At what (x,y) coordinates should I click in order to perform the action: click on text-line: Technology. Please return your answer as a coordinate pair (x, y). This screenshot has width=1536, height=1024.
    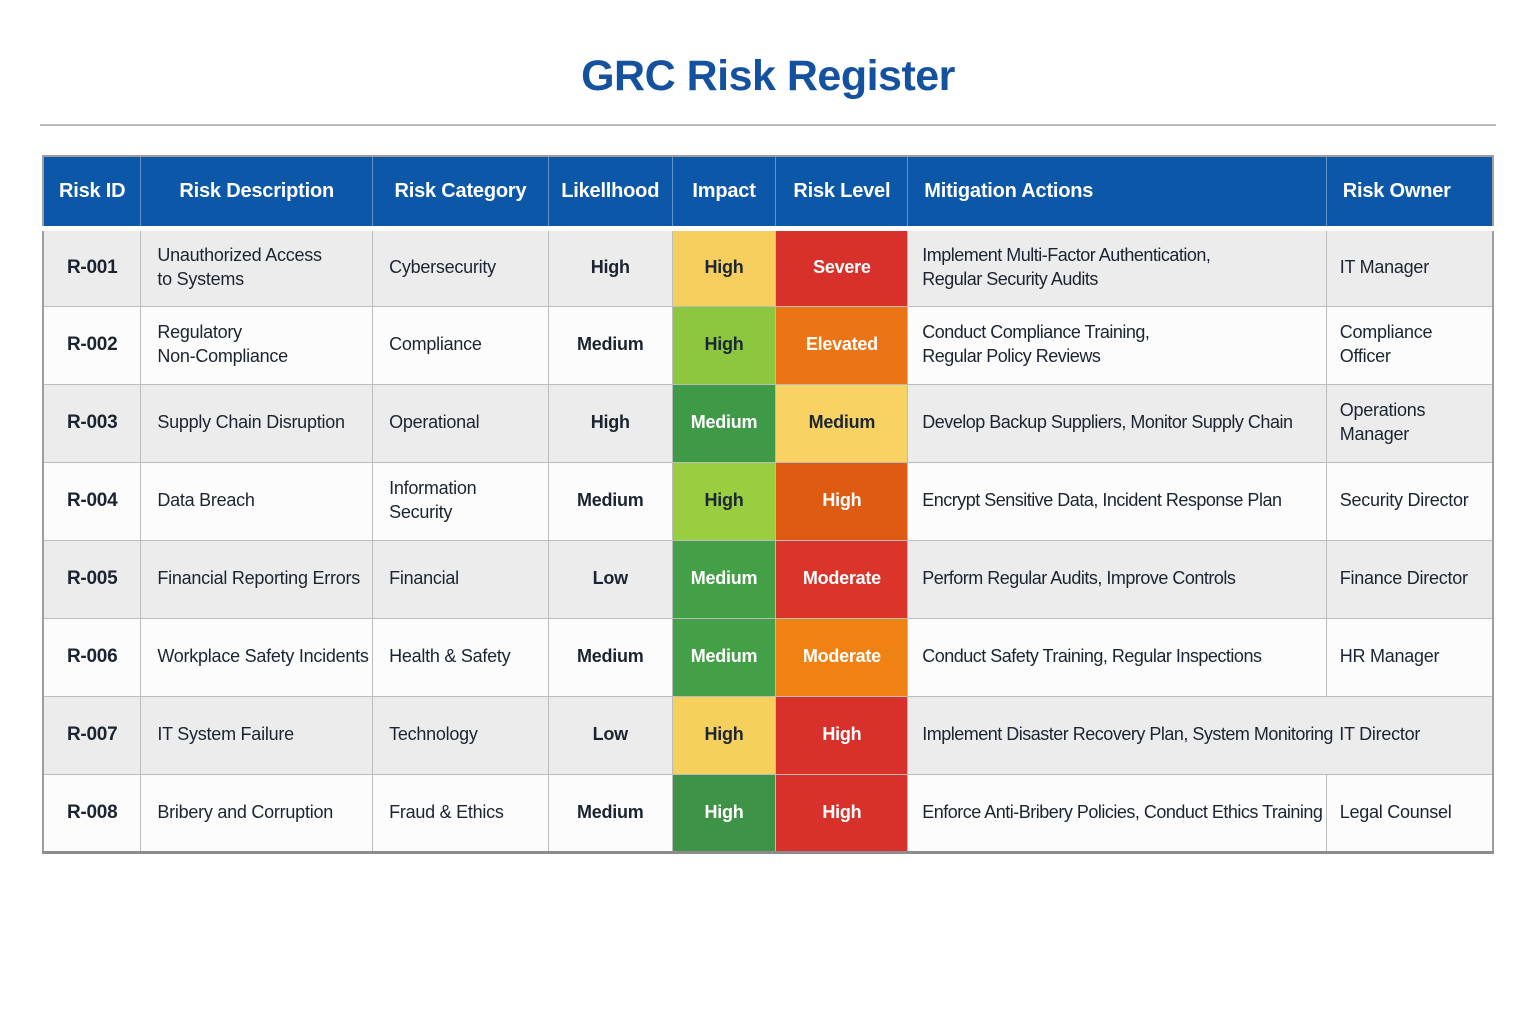
    Looking at the image, I should click on (433, 734).